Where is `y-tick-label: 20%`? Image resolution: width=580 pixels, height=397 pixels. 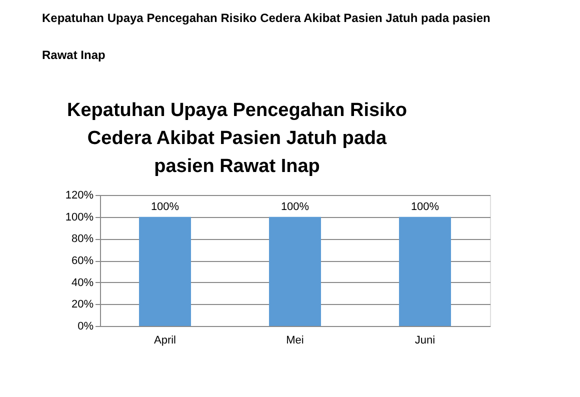 y-tick-label: 20% is located at coordinates (82, 304).